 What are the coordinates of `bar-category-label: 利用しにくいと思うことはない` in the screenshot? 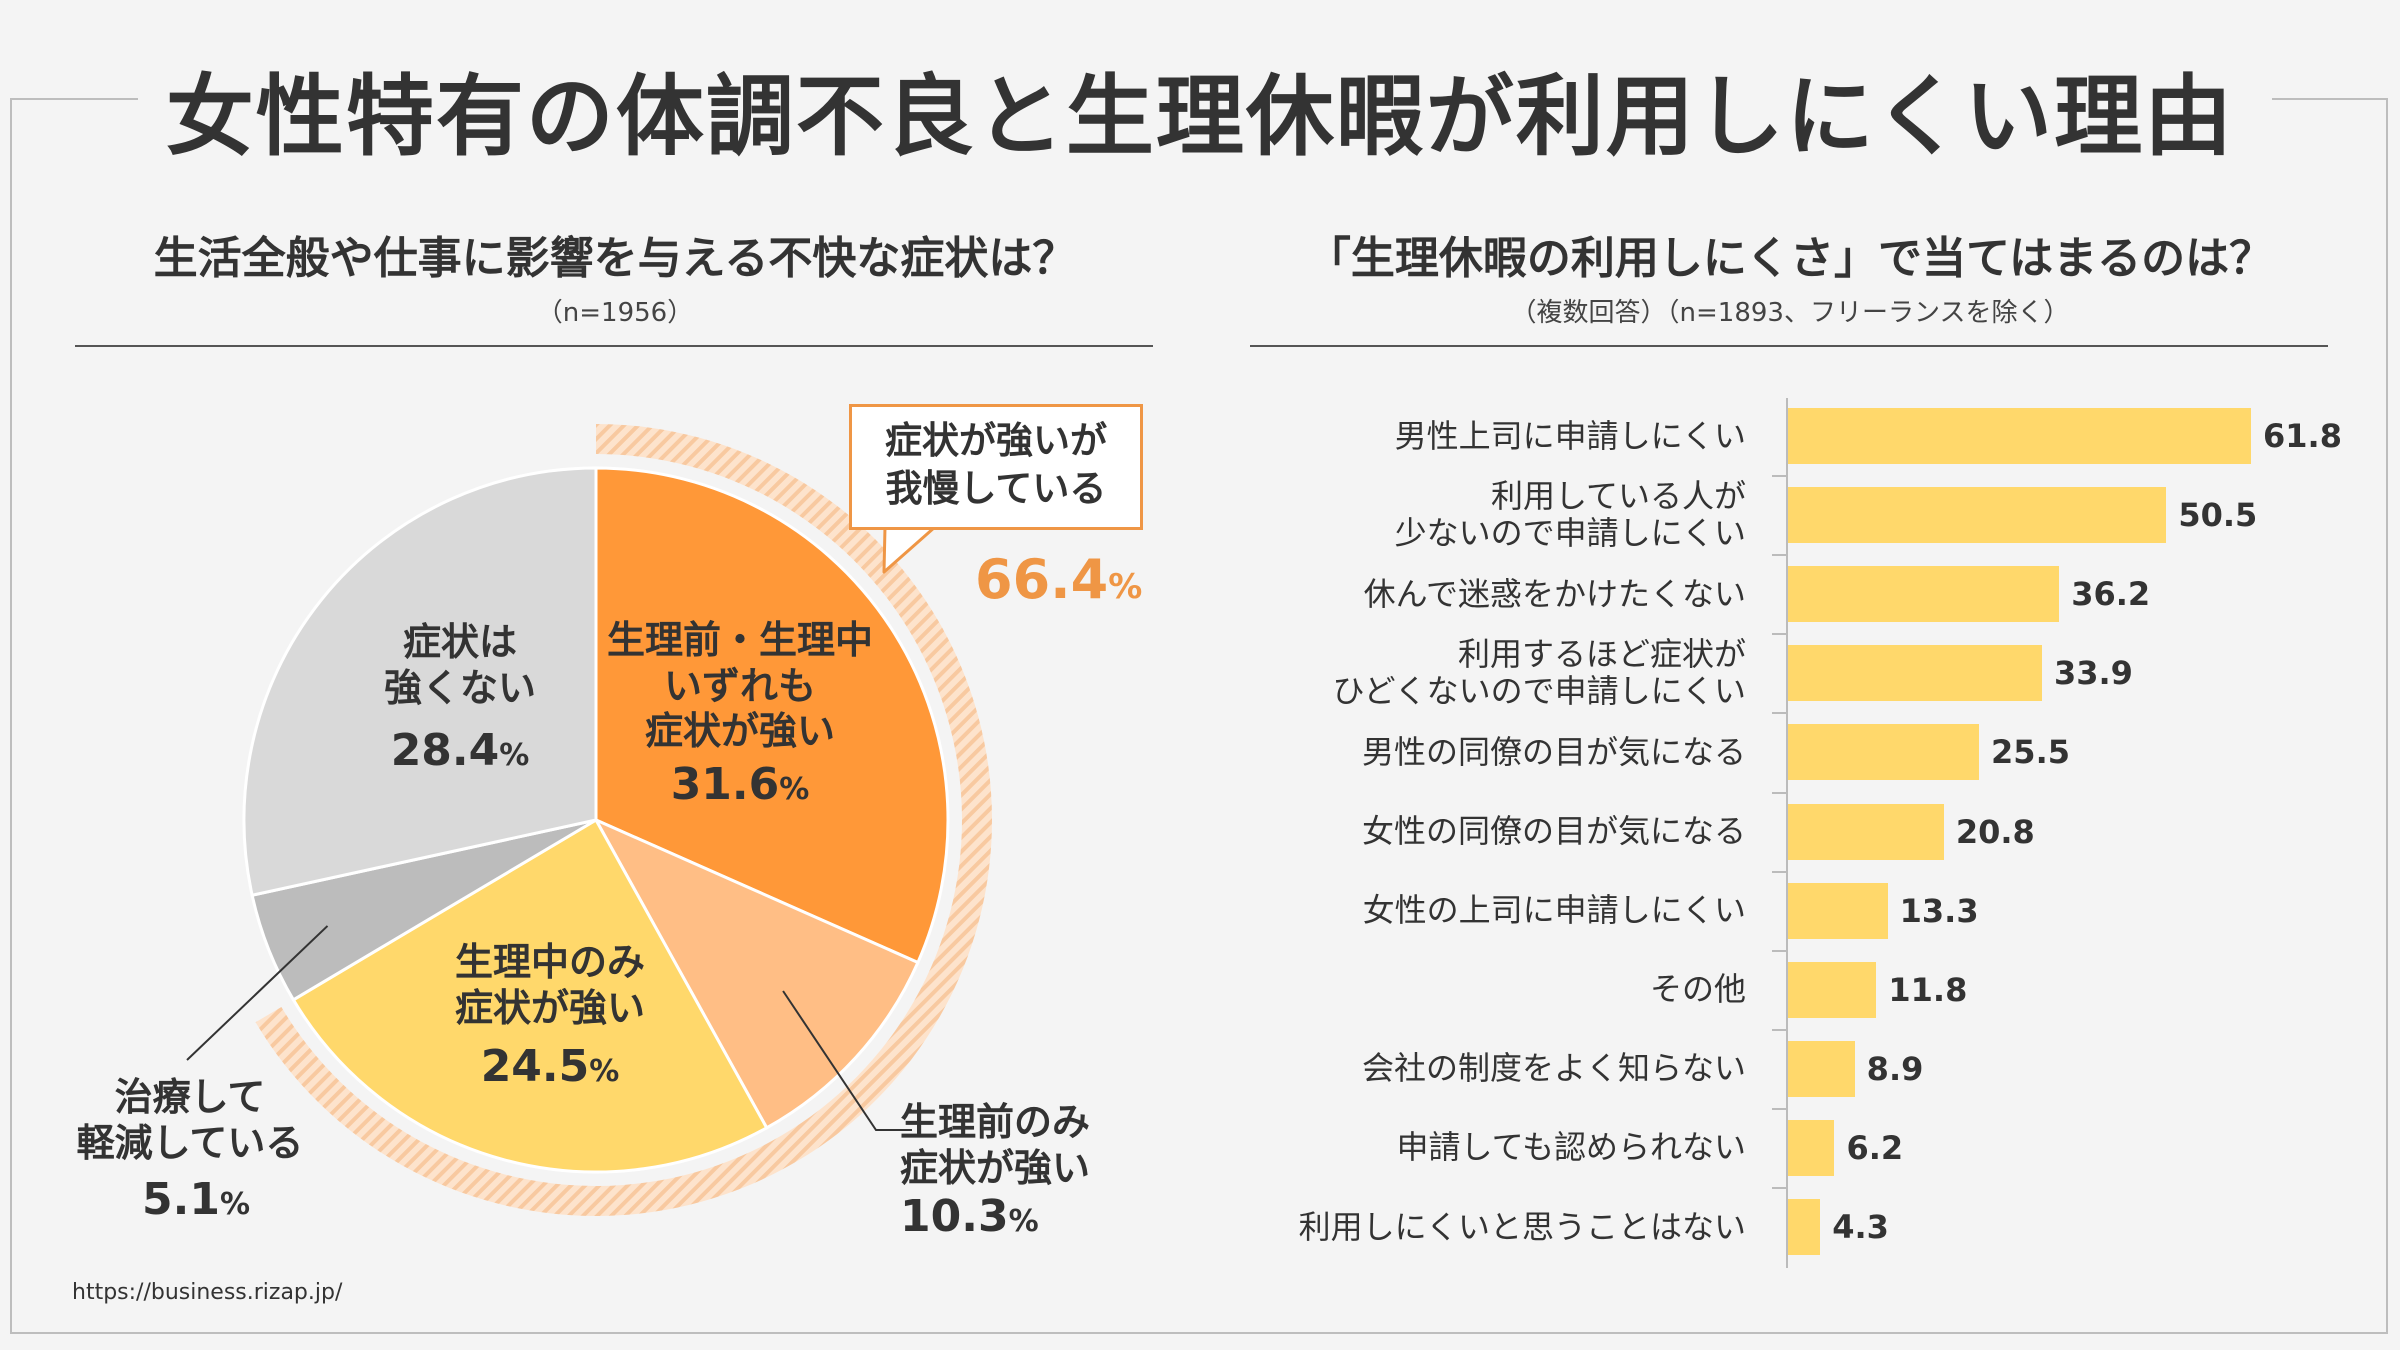 It's located at (1522, 1226).